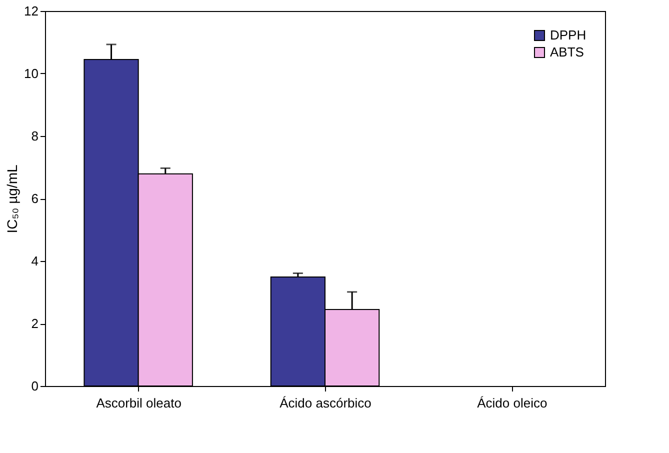  Describe the element at coordinates (139, 403) in the screenshot. I see `x-tick-label: Ascorbil oleato` at that location.